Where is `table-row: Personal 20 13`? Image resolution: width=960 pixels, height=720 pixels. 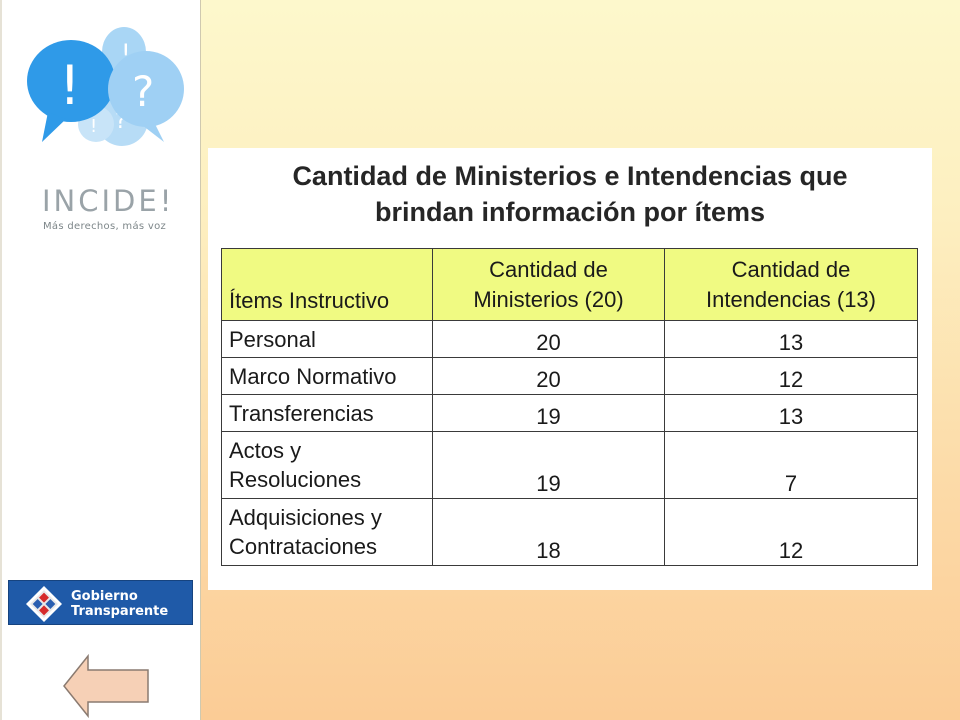
table-row: Personal 20 13 is located at coordinates (569, 339).